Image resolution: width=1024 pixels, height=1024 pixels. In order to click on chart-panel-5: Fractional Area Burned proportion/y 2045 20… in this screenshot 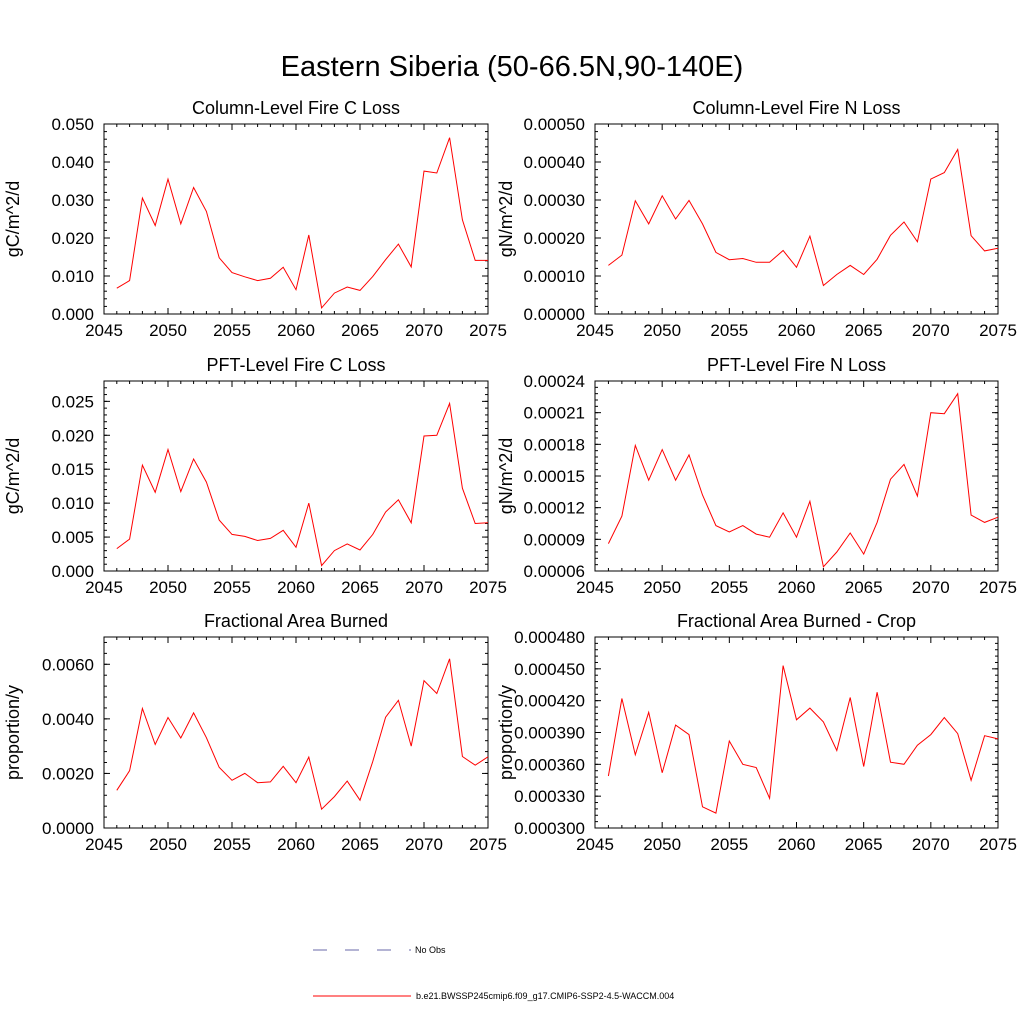, I will do `click(255, 732)`.